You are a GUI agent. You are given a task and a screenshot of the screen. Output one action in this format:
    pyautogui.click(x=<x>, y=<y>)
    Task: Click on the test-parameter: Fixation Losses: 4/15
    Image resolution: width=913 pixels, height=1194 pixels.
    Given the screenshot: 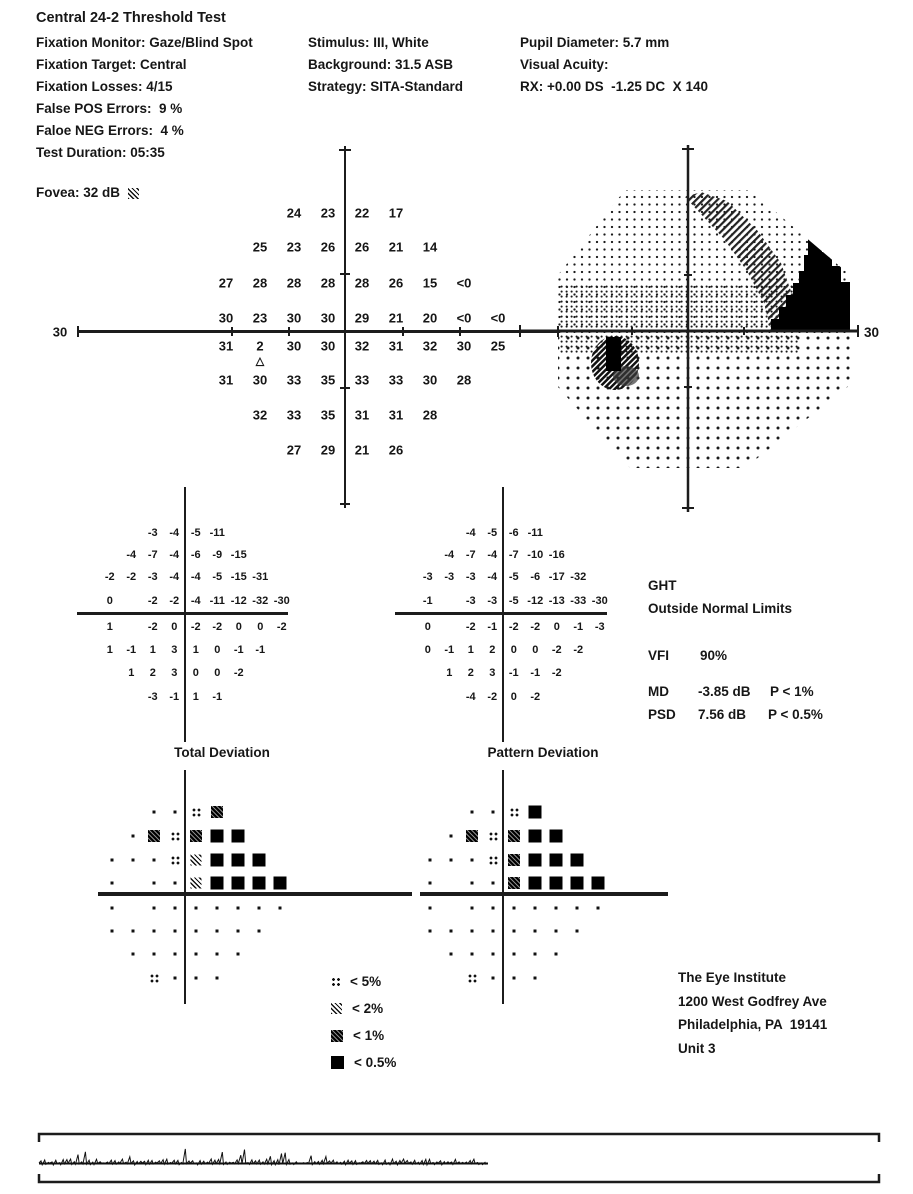 What is the action you would take?
    pyautogui.click(x=104, y=86)
    